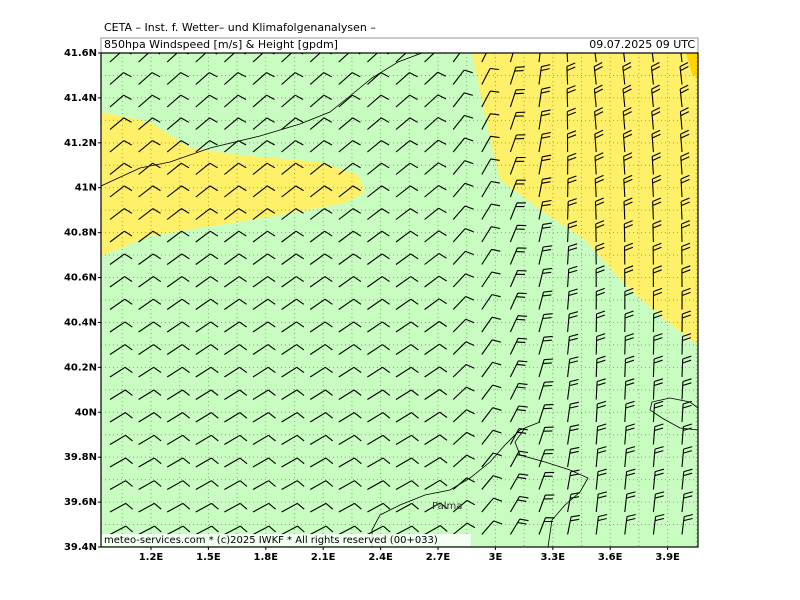 This screenshot has height=600, width=800. Describe the element at coordinates (692, 65) in the screenshot. I see `speed-area` at that location.